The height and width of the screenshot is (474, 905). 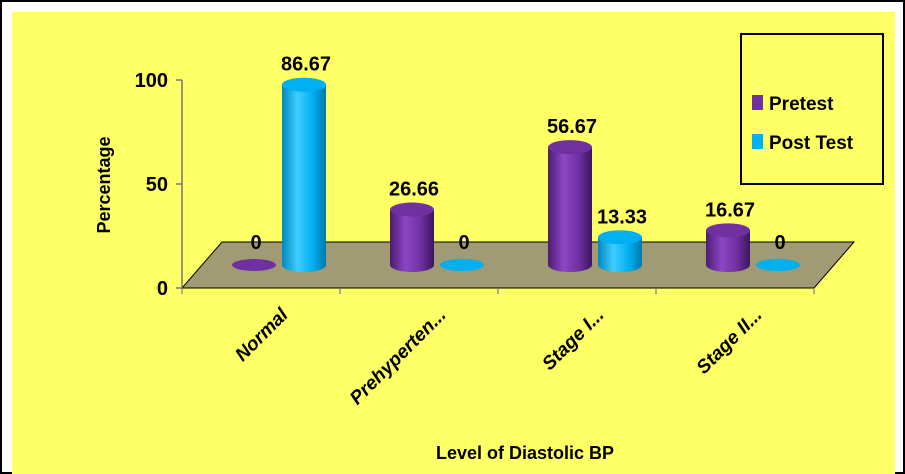 What do you see at coordinates (525, 453) in the screenshot?
I see `x-axis-title: Level of Diastolic BP` at bounding box center [525, 453].